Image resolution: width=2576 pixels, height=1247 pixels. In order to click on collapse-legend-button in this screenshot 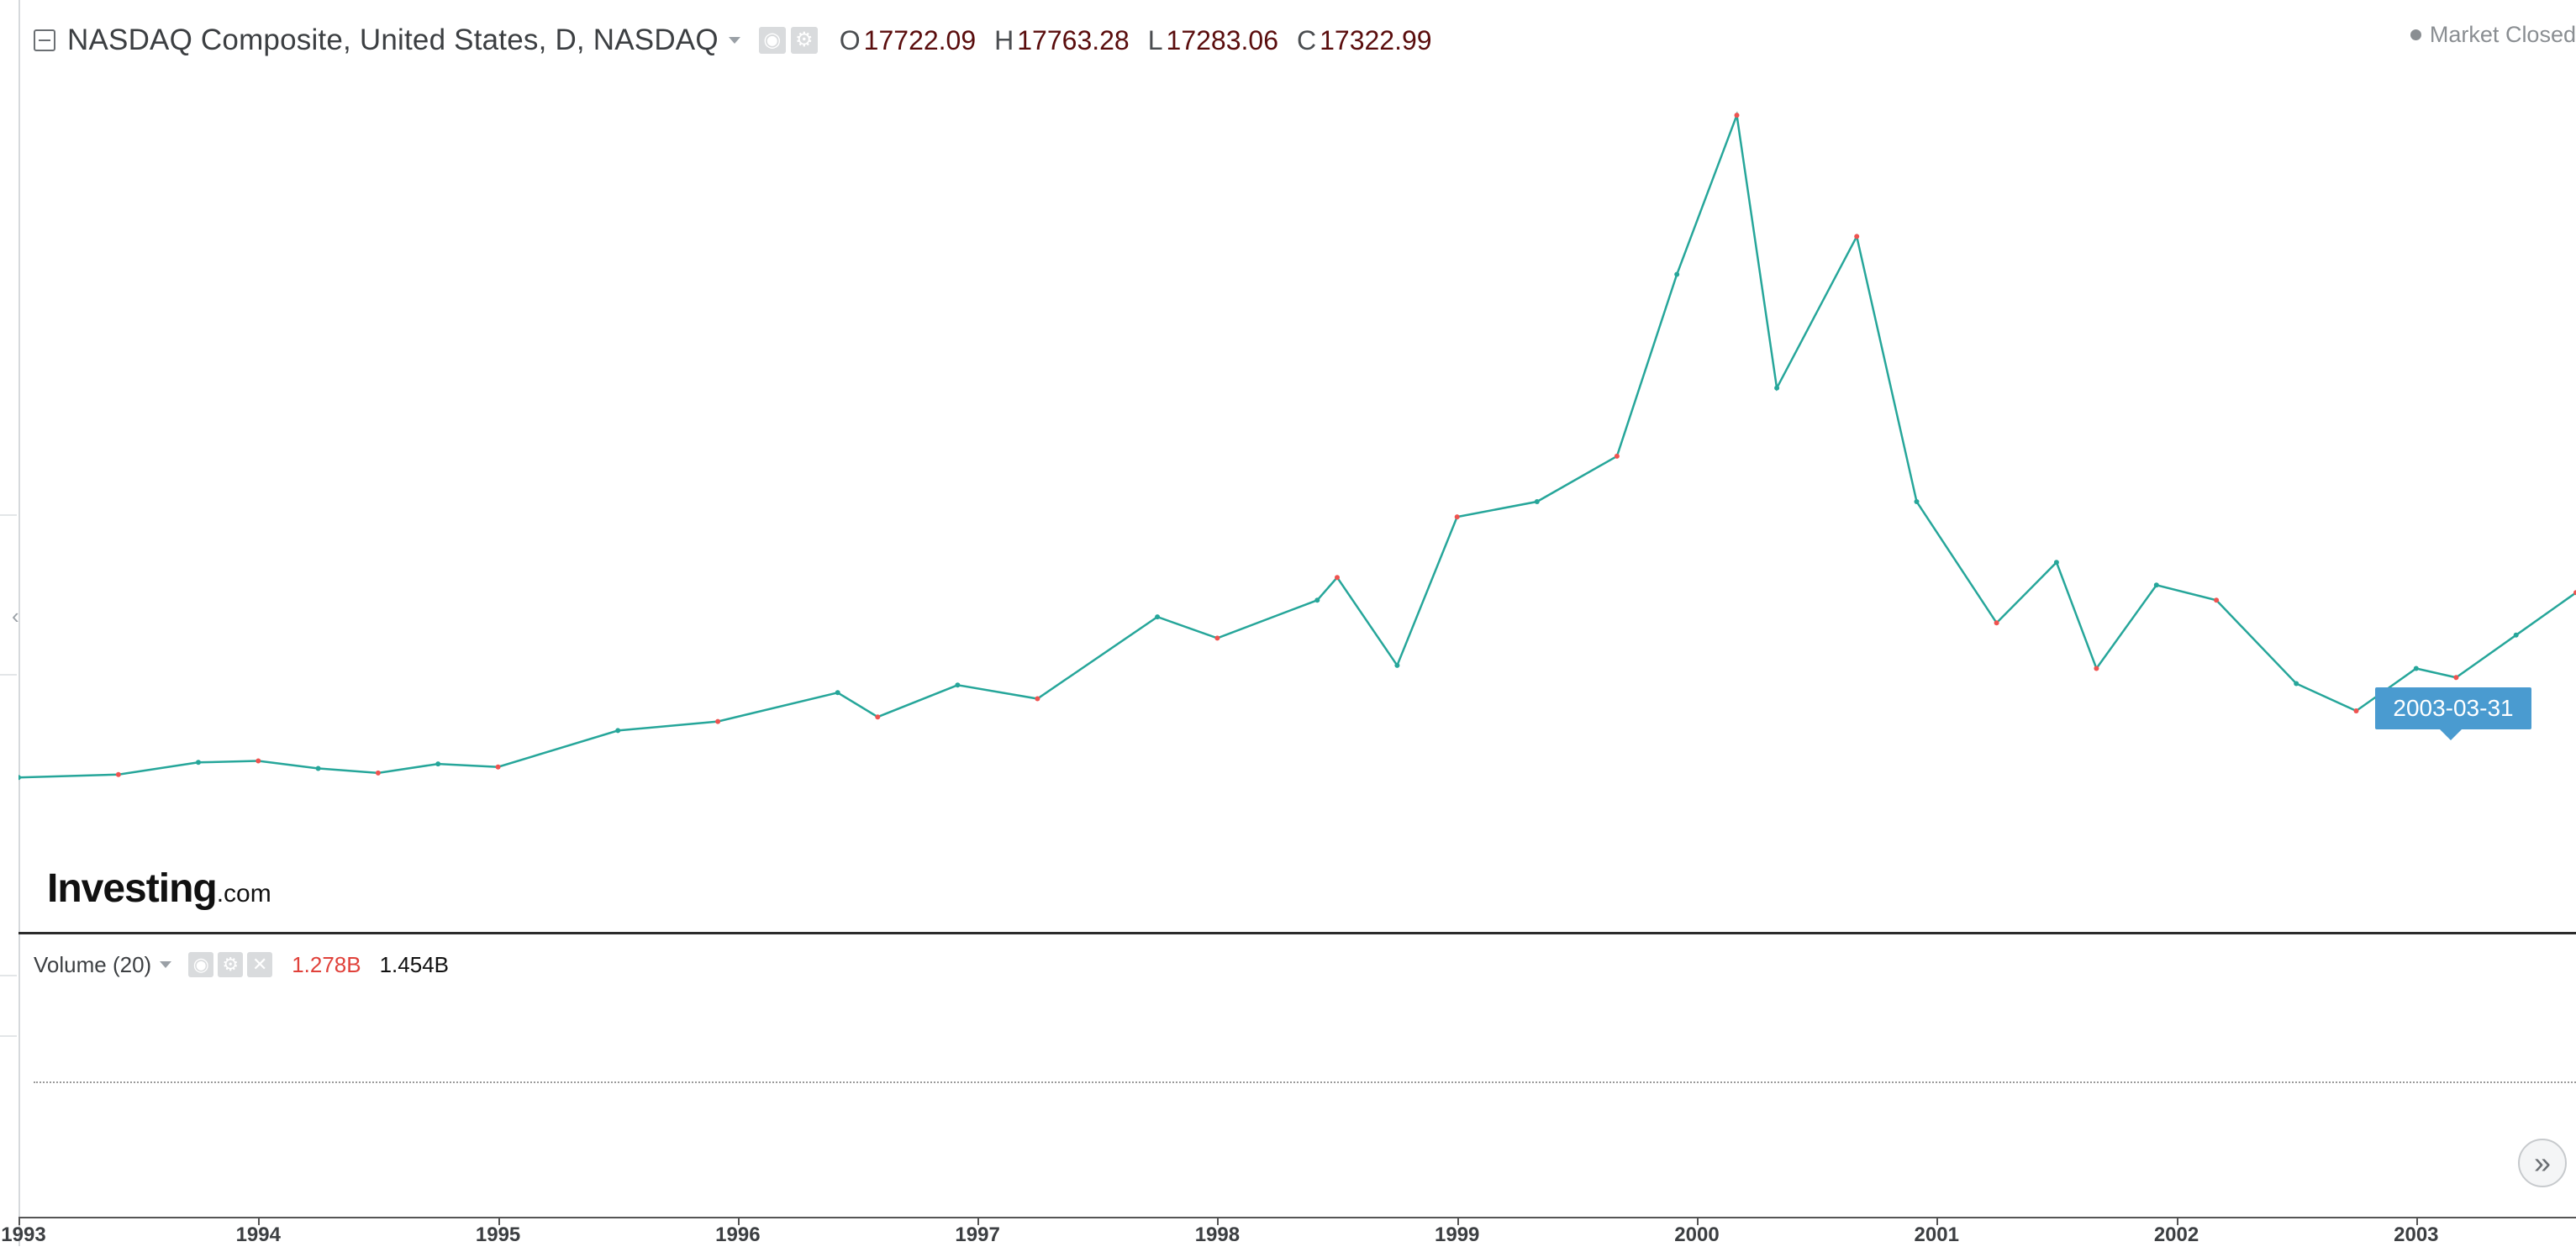, I will do `click(44, 40)`.